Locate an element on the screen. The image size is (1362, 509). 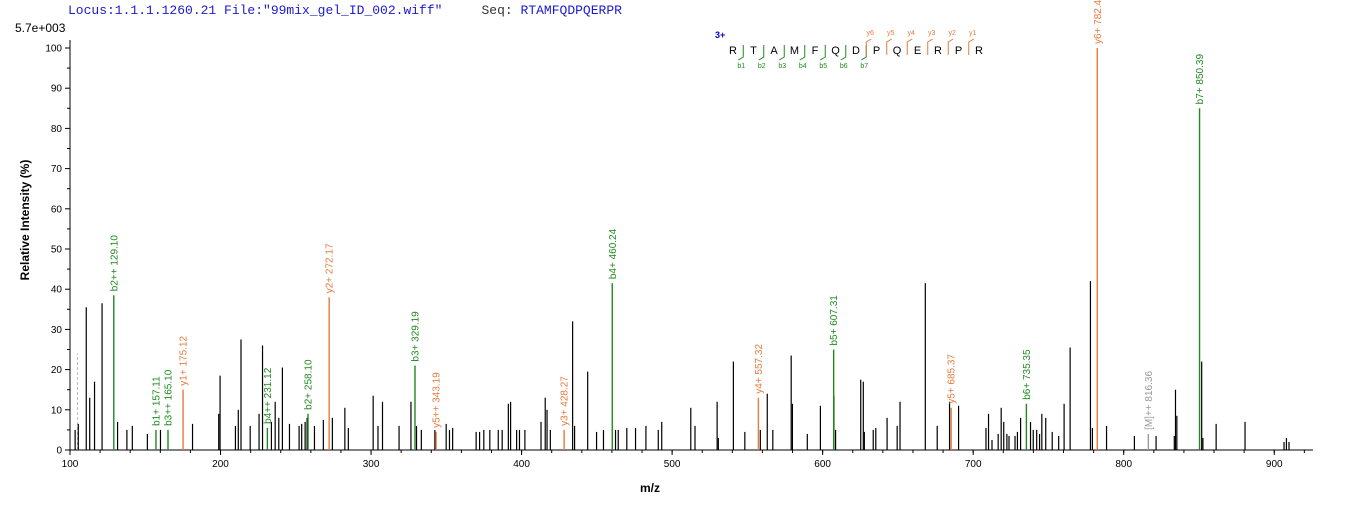
sequence-residue: F is located at coordinates (815, 51).